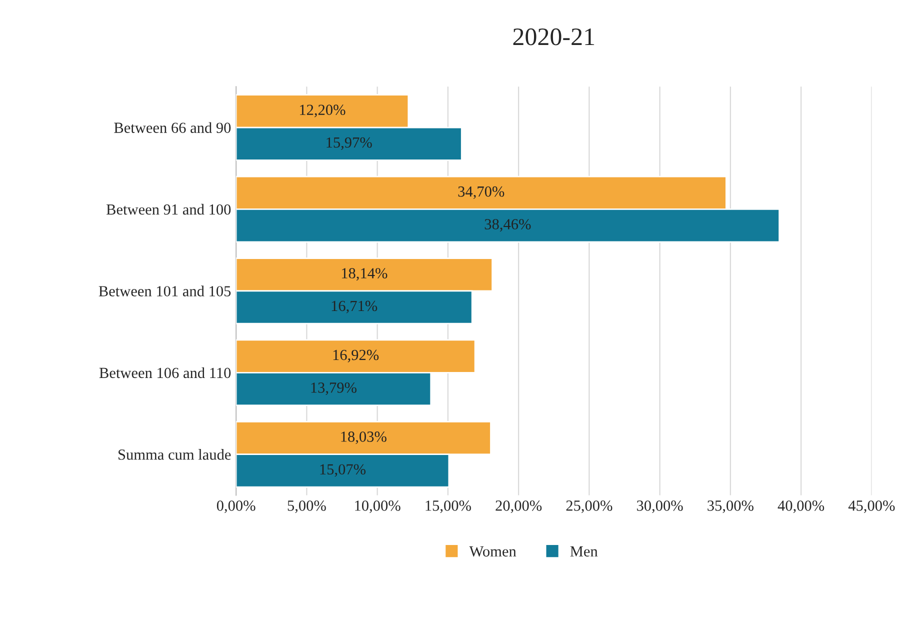 The width and height of the screenshot is (908, 619). I want to click on data-label: 34,70%, so click(481, 192).